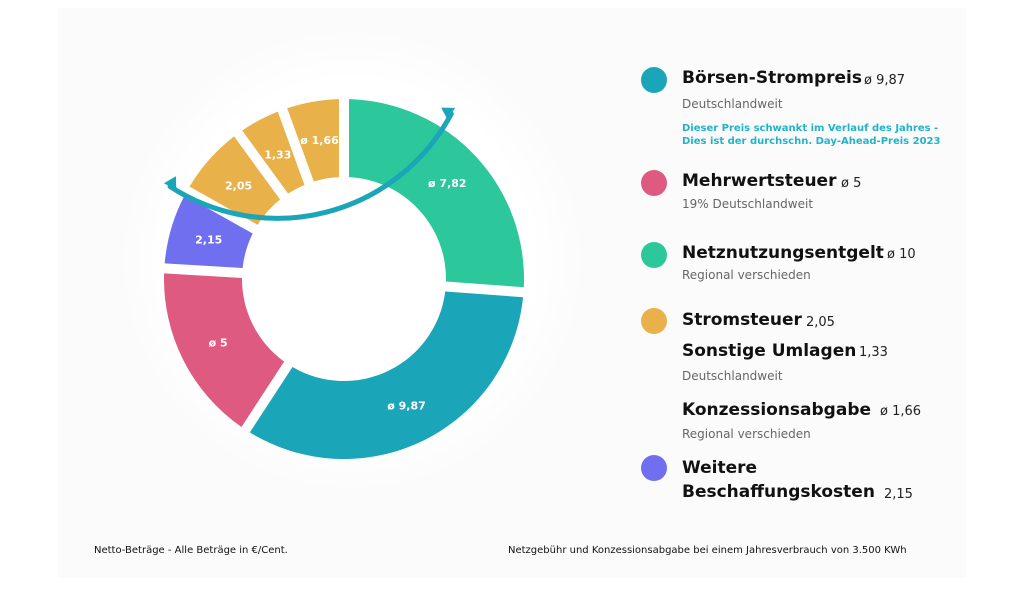 The width and height of the screenshot is (1024, 609). Describe the element at coordinates (319, 140) in the screenshot. I see `donut-label-6: ø 1,66` at that location.